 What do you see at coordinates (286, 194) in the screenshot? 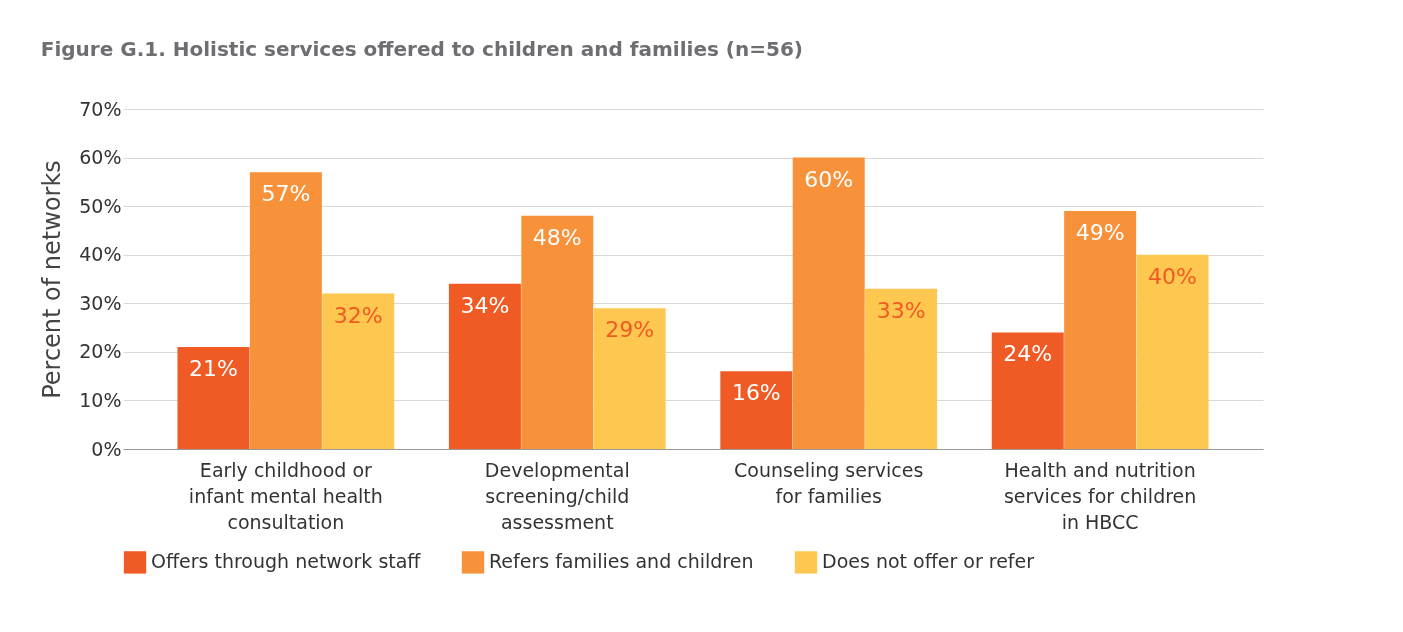
I see `data-label: 57%` at bounding box center [286, 194].